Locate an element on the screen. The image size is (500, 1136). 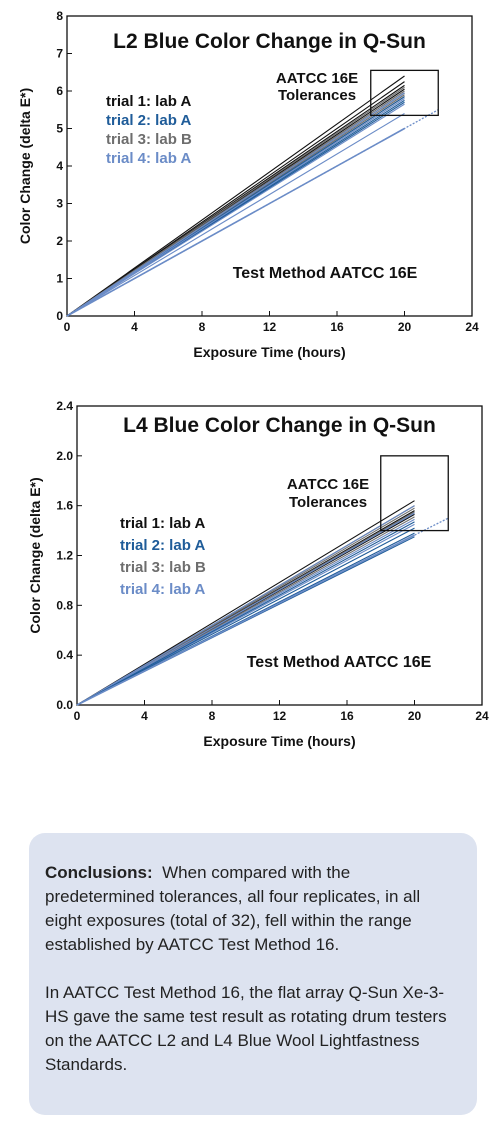
y-tick-label: 5 is located at coordinates (59, 129).